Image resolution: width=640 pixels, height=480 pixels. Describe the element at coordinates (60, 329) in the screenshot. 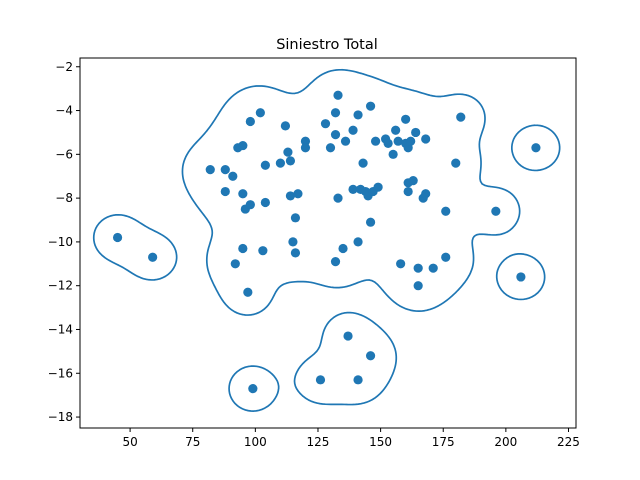

I see `y-tick-label: −14` at that location.